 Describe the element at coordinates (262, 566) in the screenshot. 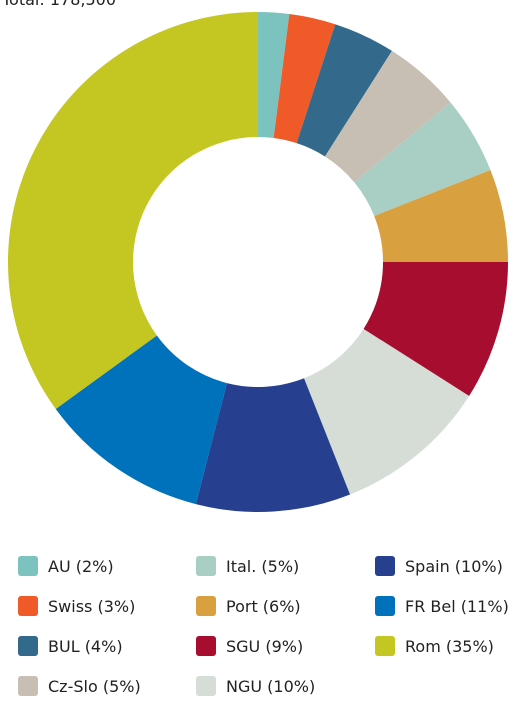

I see `legend-label: Ital. (5%)` at that location.